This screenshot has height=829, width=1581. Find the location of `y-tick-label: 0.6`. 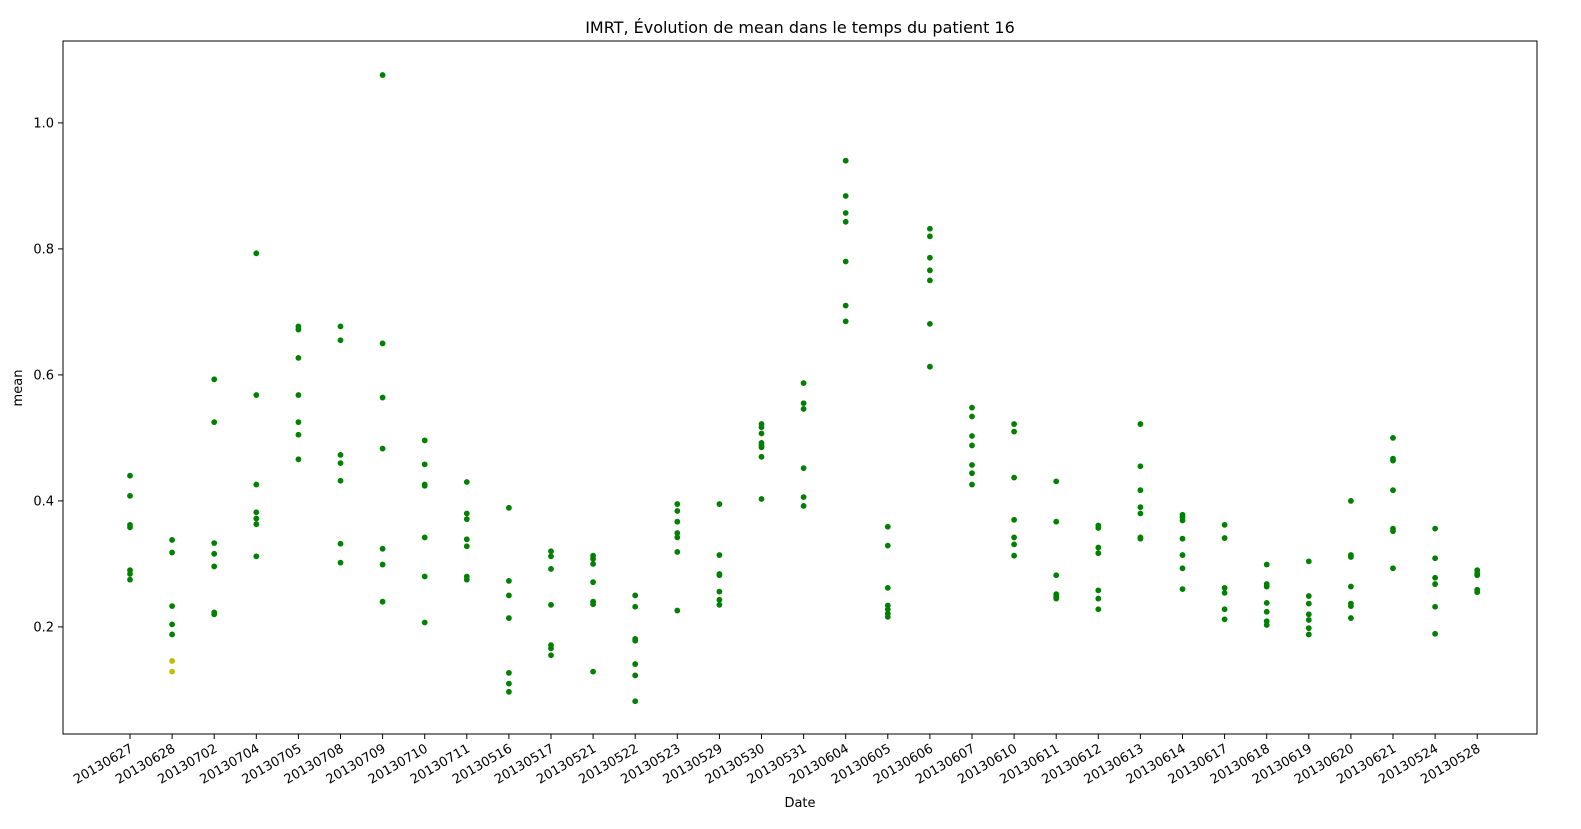

y-tick-label: 0.6 is located at coordinates (43, 375).